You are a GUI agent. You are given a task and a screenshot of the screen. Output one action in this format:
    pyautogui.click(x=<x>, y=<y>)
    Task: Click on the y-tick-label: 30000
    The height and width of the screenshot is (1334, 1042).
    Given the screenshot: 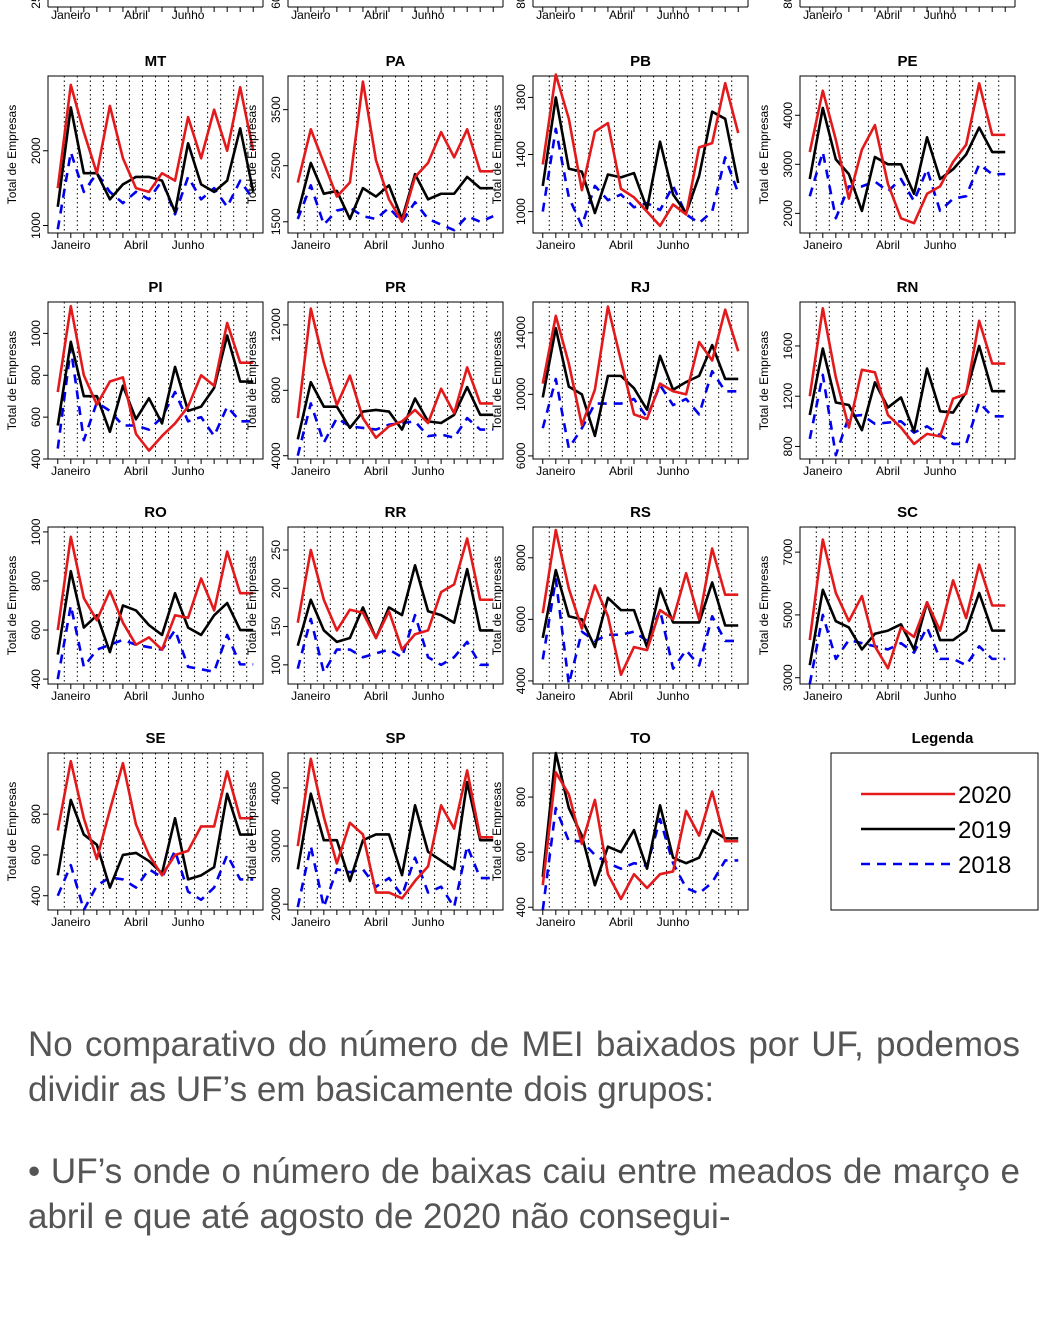 What is the action you would take?
    pyautogui.click(x=276, y=846)
    